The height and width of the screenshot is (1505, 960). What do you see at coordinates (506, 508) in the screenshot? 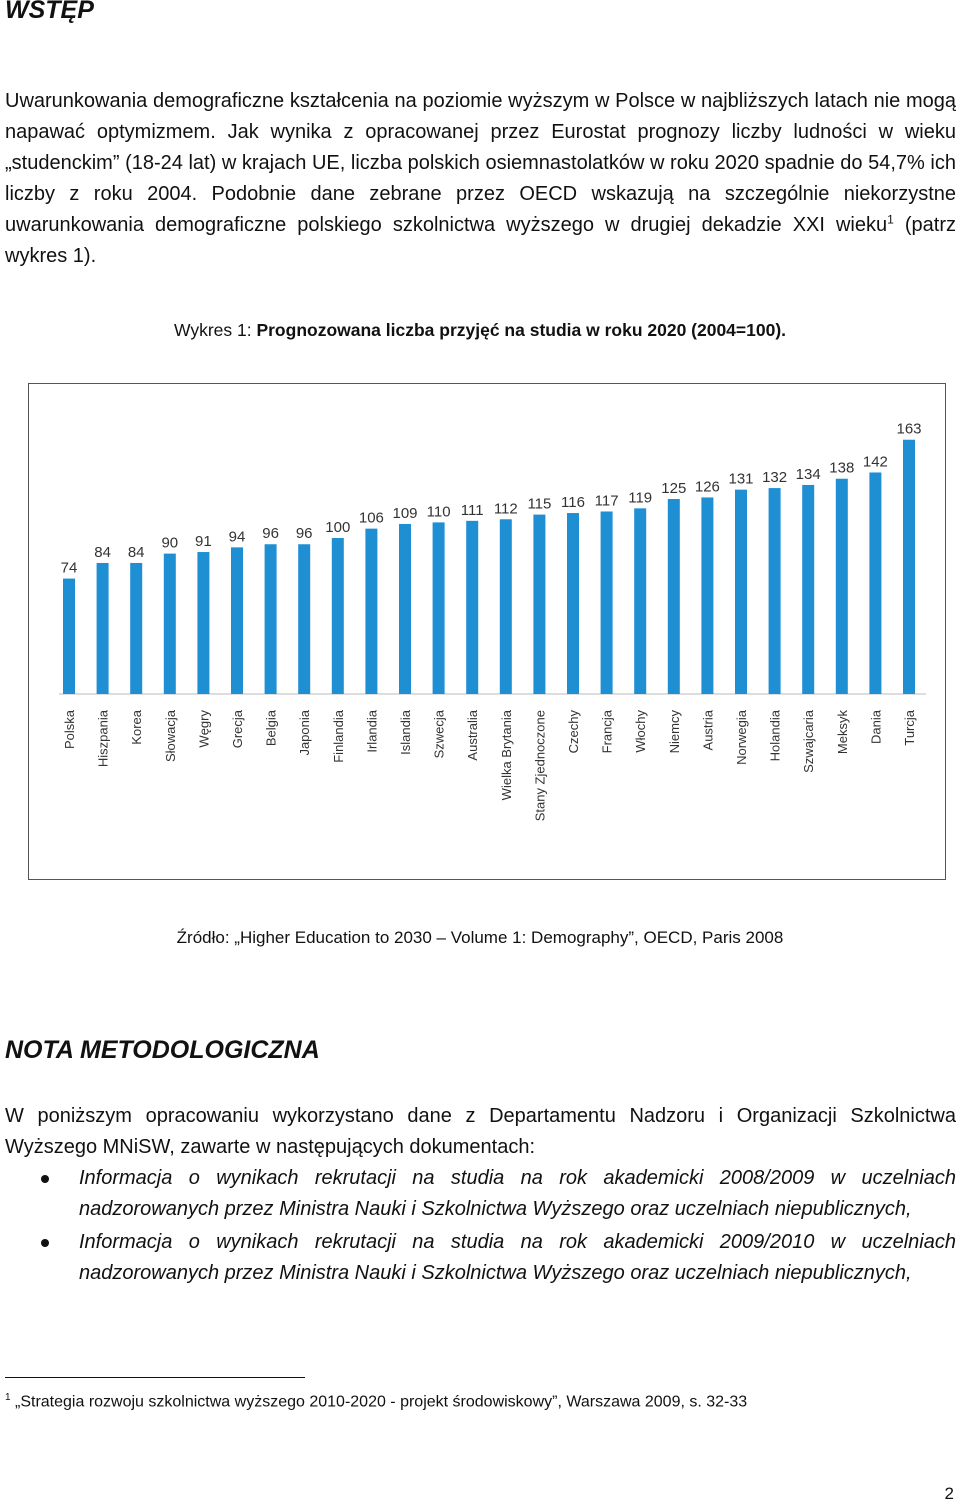
I see `data-label: 112` at bounding box center [506, 508].